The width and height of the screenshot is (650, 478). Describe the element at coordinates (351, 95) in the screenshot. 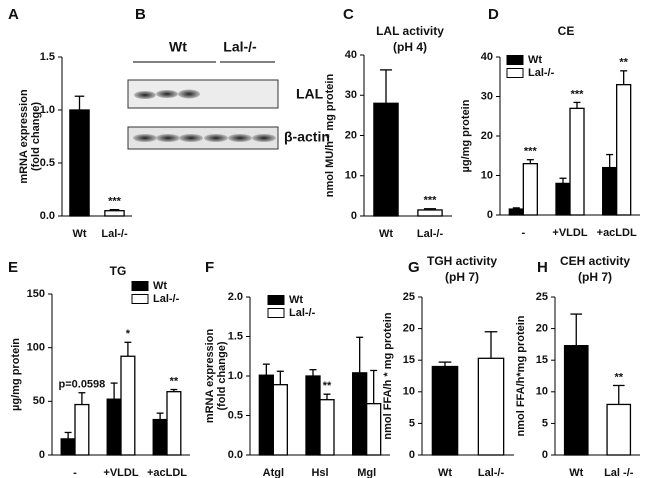

I see `y-tick-label: 30` at that location.